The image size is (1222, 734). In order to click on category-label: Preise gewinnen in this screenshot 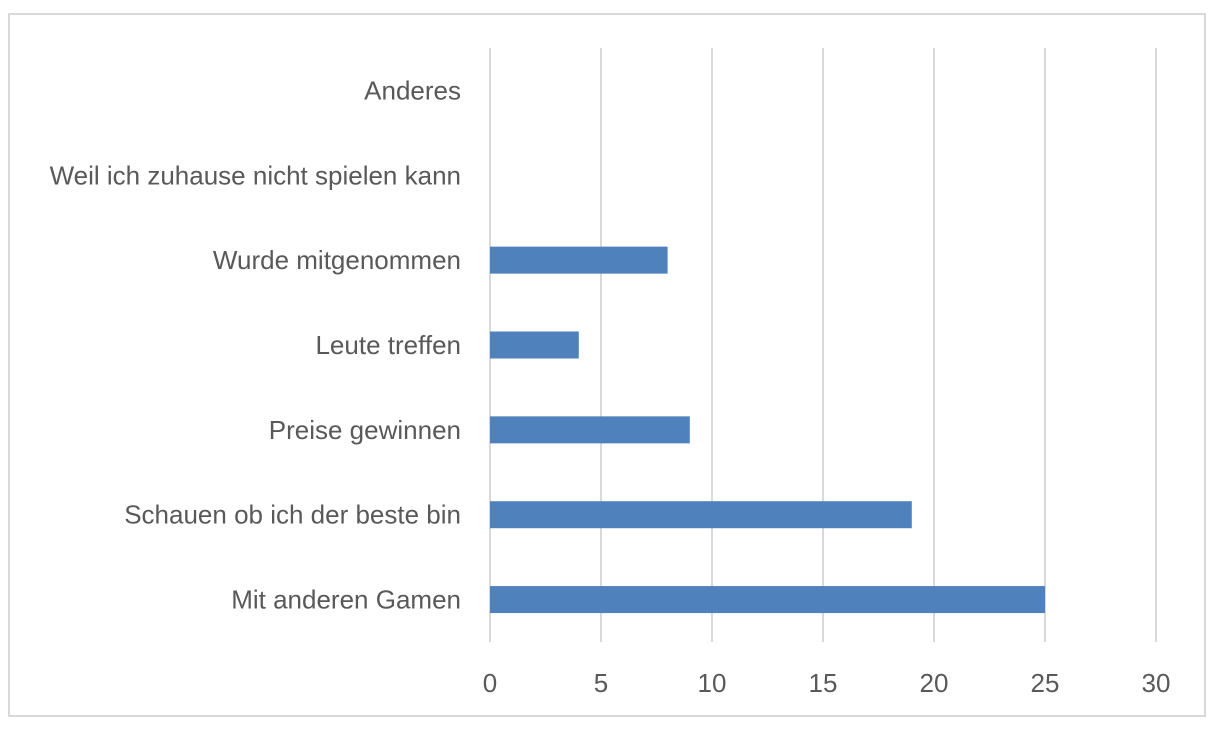, I will do `click(365, 430)`.